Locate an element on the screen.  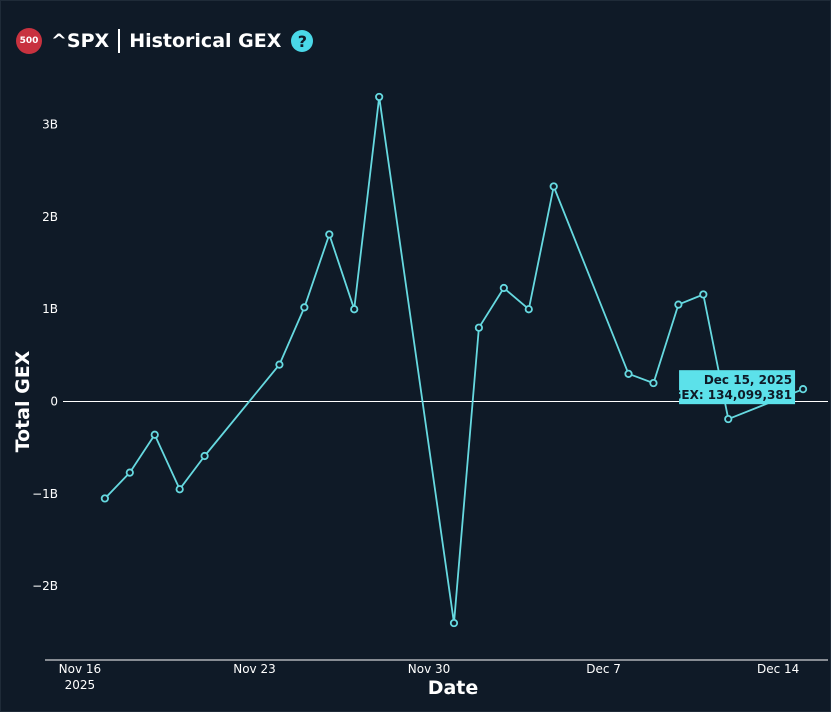
y-axis-title: Total GEX is located at coordinates (23, 401).